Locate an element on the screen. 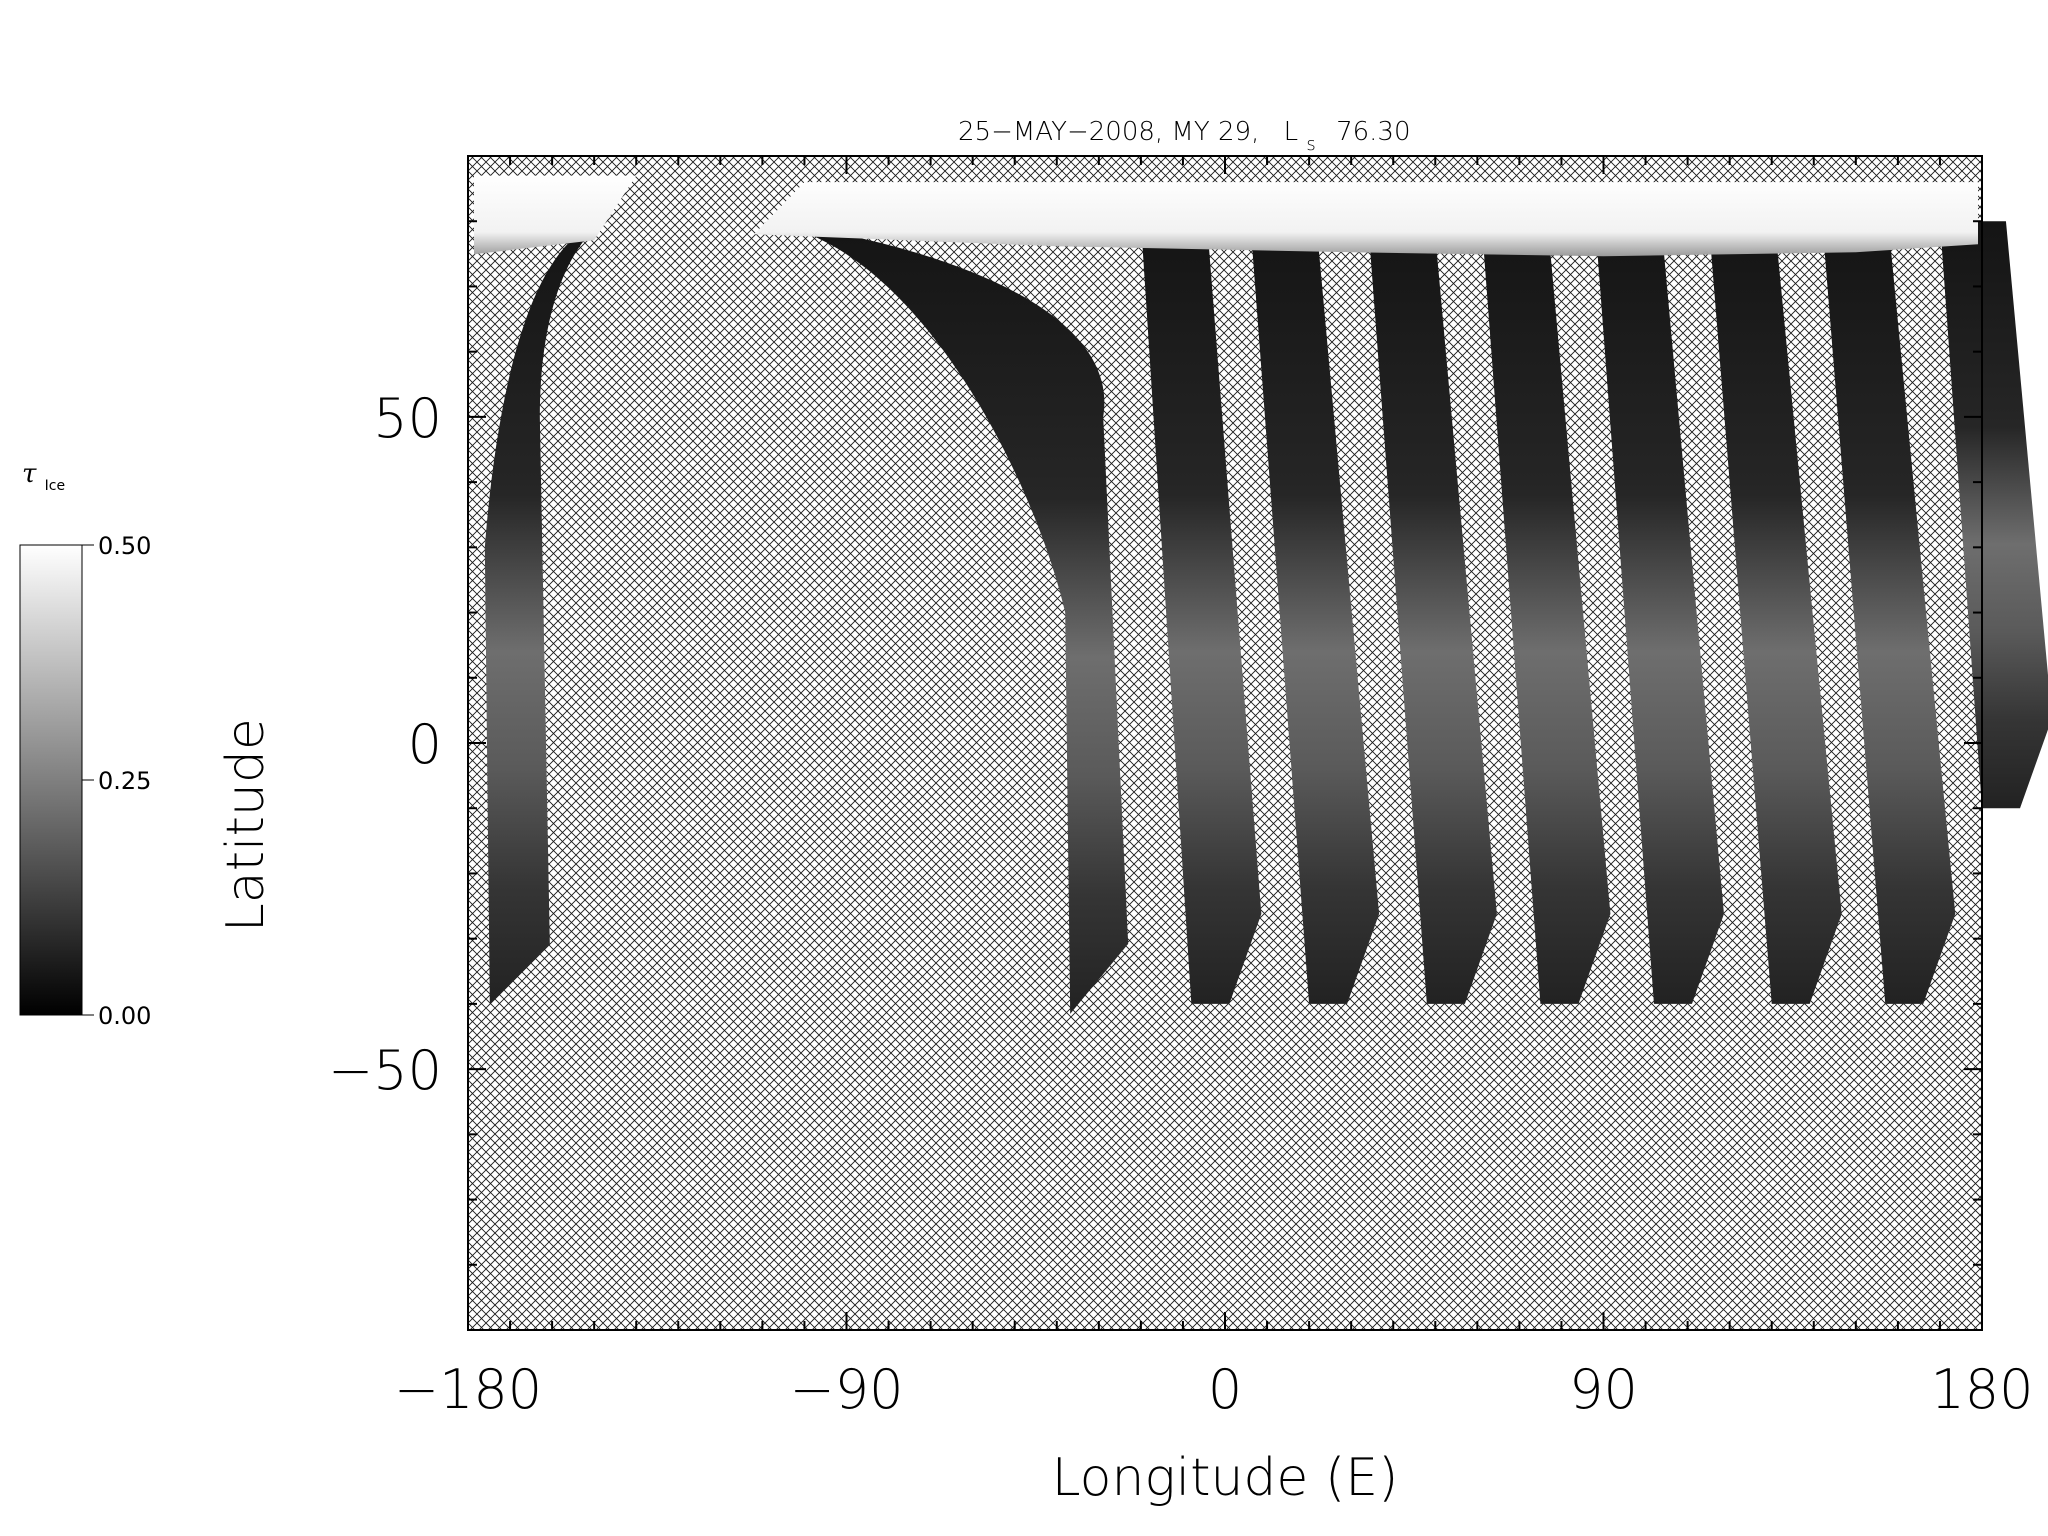 The width and height of the screenshot is (2048, 1536). y-tick-label: −50 is located at coordinates (385, 1070).